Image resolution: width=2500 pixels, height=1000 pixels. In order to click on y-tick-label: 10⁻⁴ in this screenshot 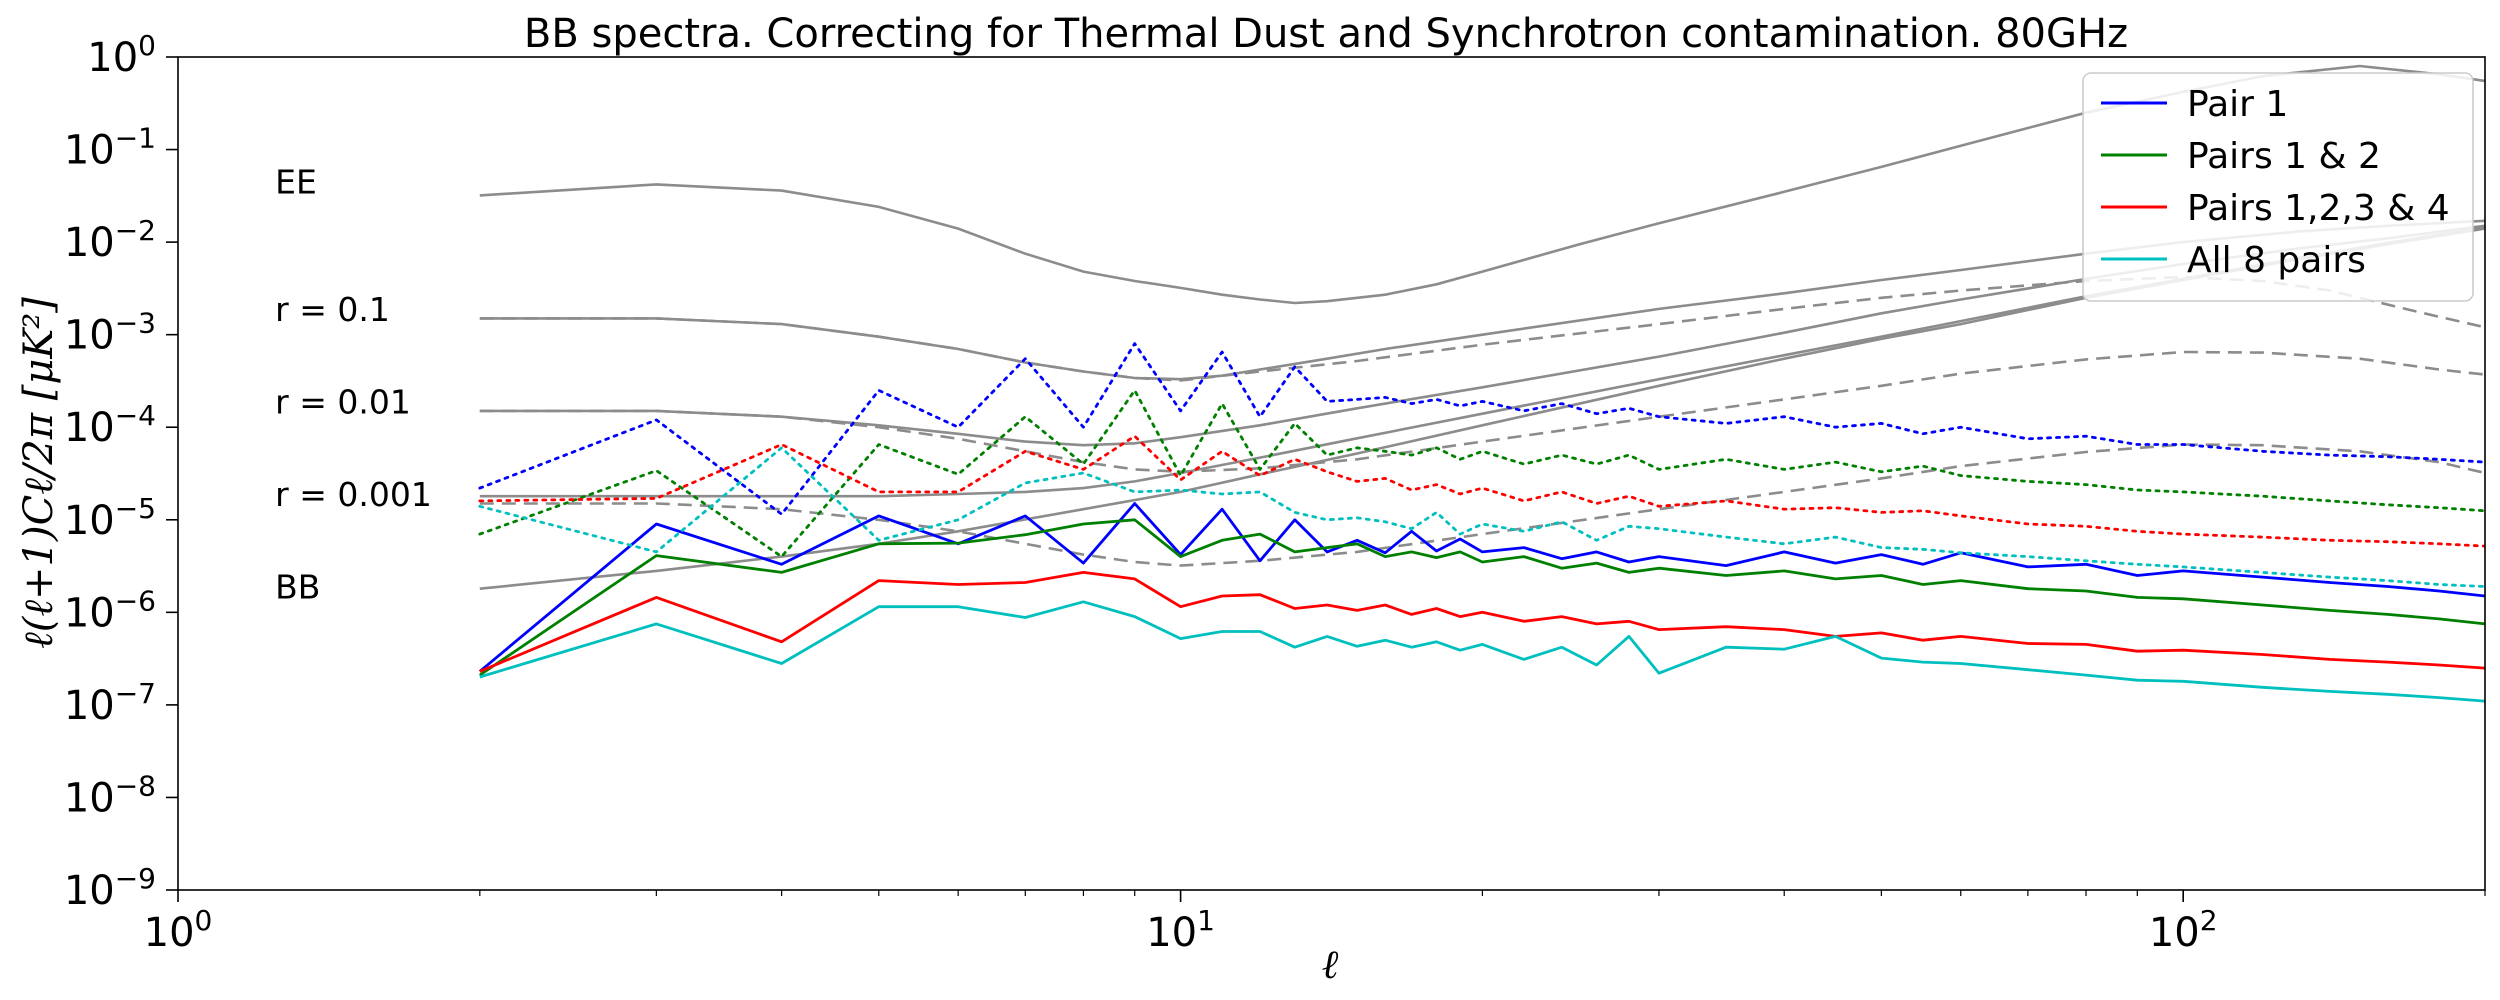, I will do `click(110, 425)`.